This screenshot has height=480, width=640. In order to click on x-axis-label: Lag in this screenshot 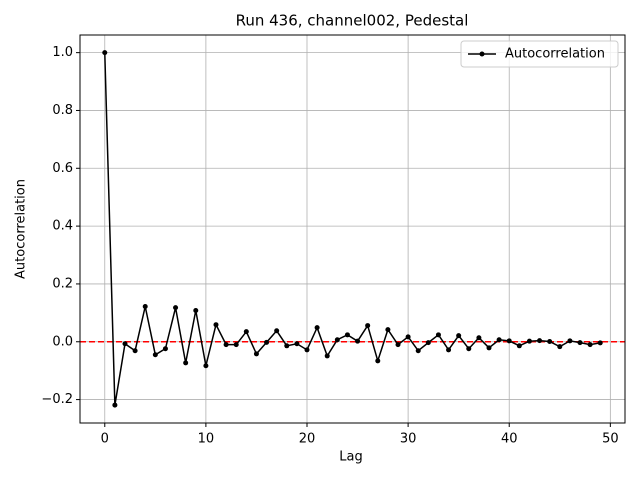, I will do `click(350, 457)`.